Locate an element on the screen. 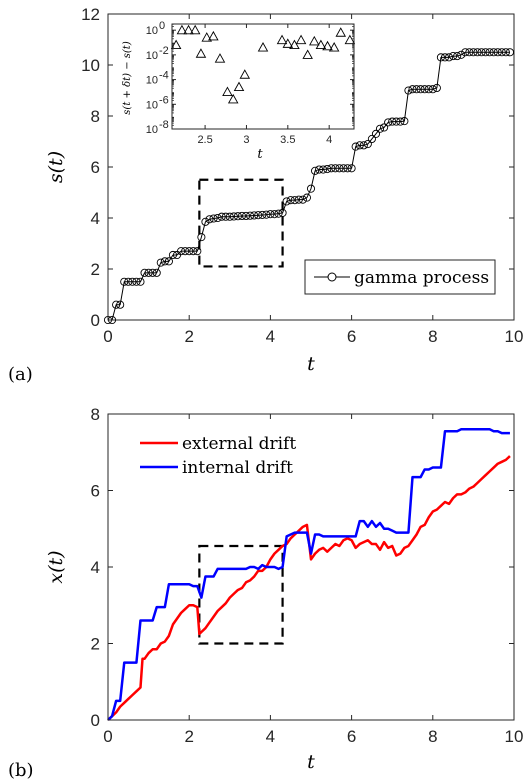  panel-b-xlabel: t is located at coordinates (311, 762).